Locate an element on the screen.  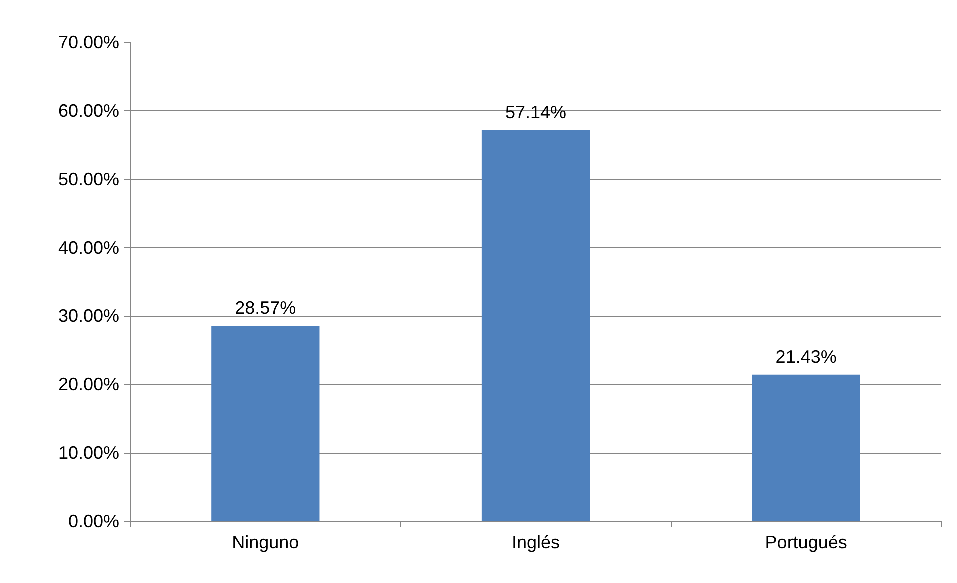
y-tick-label: 40.00% is located at coordinates (89, 248).